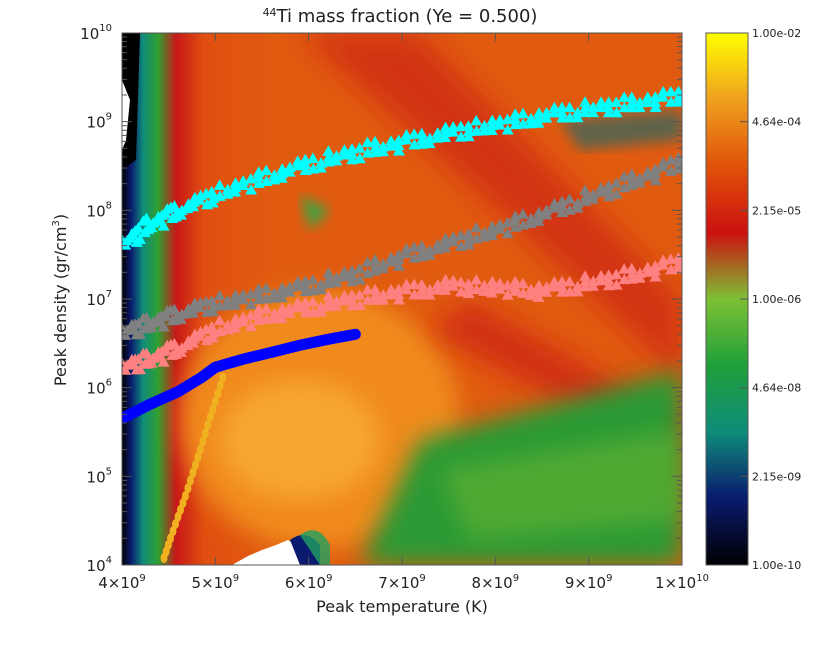 Image resolution: width=830 pixels, height=666 pixels. I want to click on colorbar-tick-label: 4.64e-04, so click(776, 122).